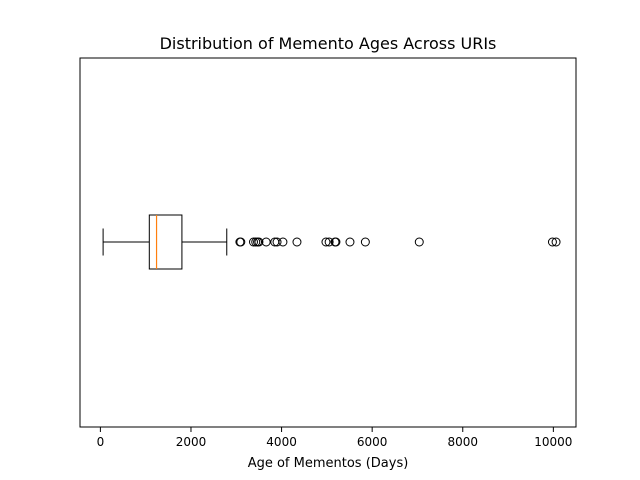 This screenshot has height=480, width=640. I want to click on iqr-box, so click(165, 242).